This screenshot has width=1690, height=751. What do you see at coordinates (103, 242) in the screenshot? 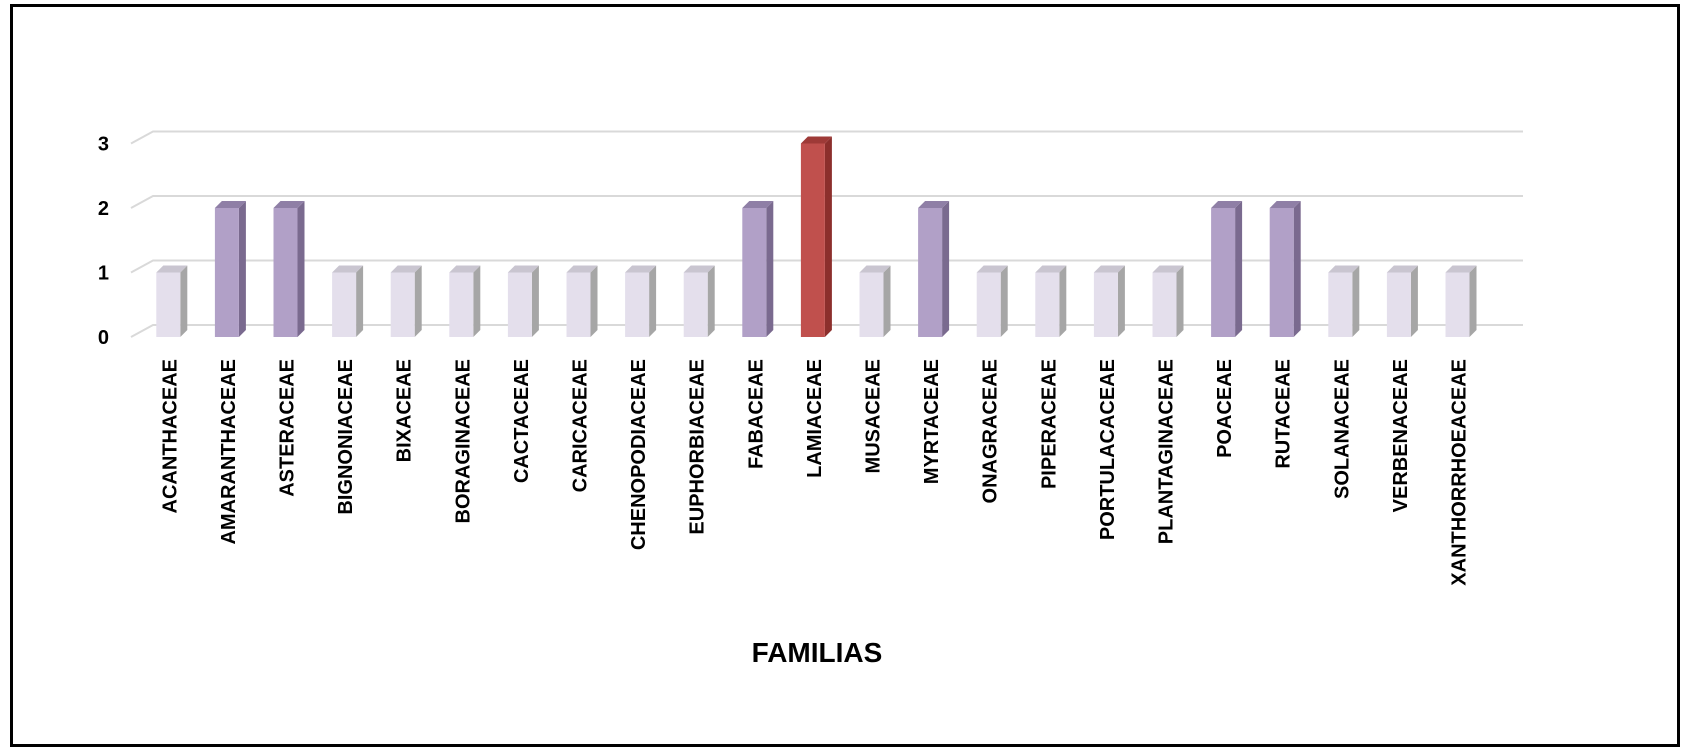
I see `y-axis-ticks: 0 1 2 3` at bounding box center [103, 242].